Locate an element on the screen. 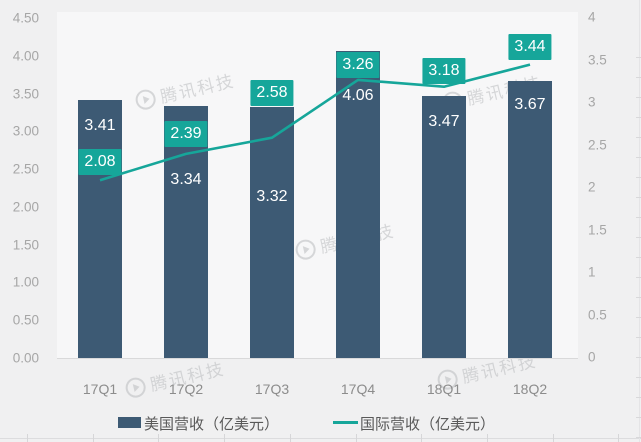 This screenshot has width=641, height=442. bar-value-label-17Q2: 3.34 is located at coordinates (186, 179).